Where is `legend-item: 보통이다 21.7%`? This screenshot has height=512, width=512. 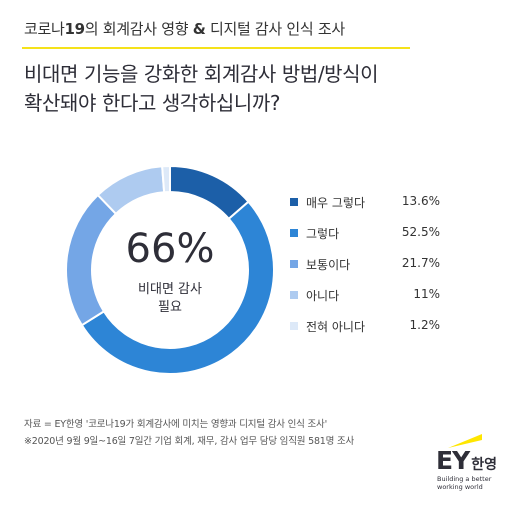 legend-item: 보통이다 21.7% is located at coordinates (365, 271).